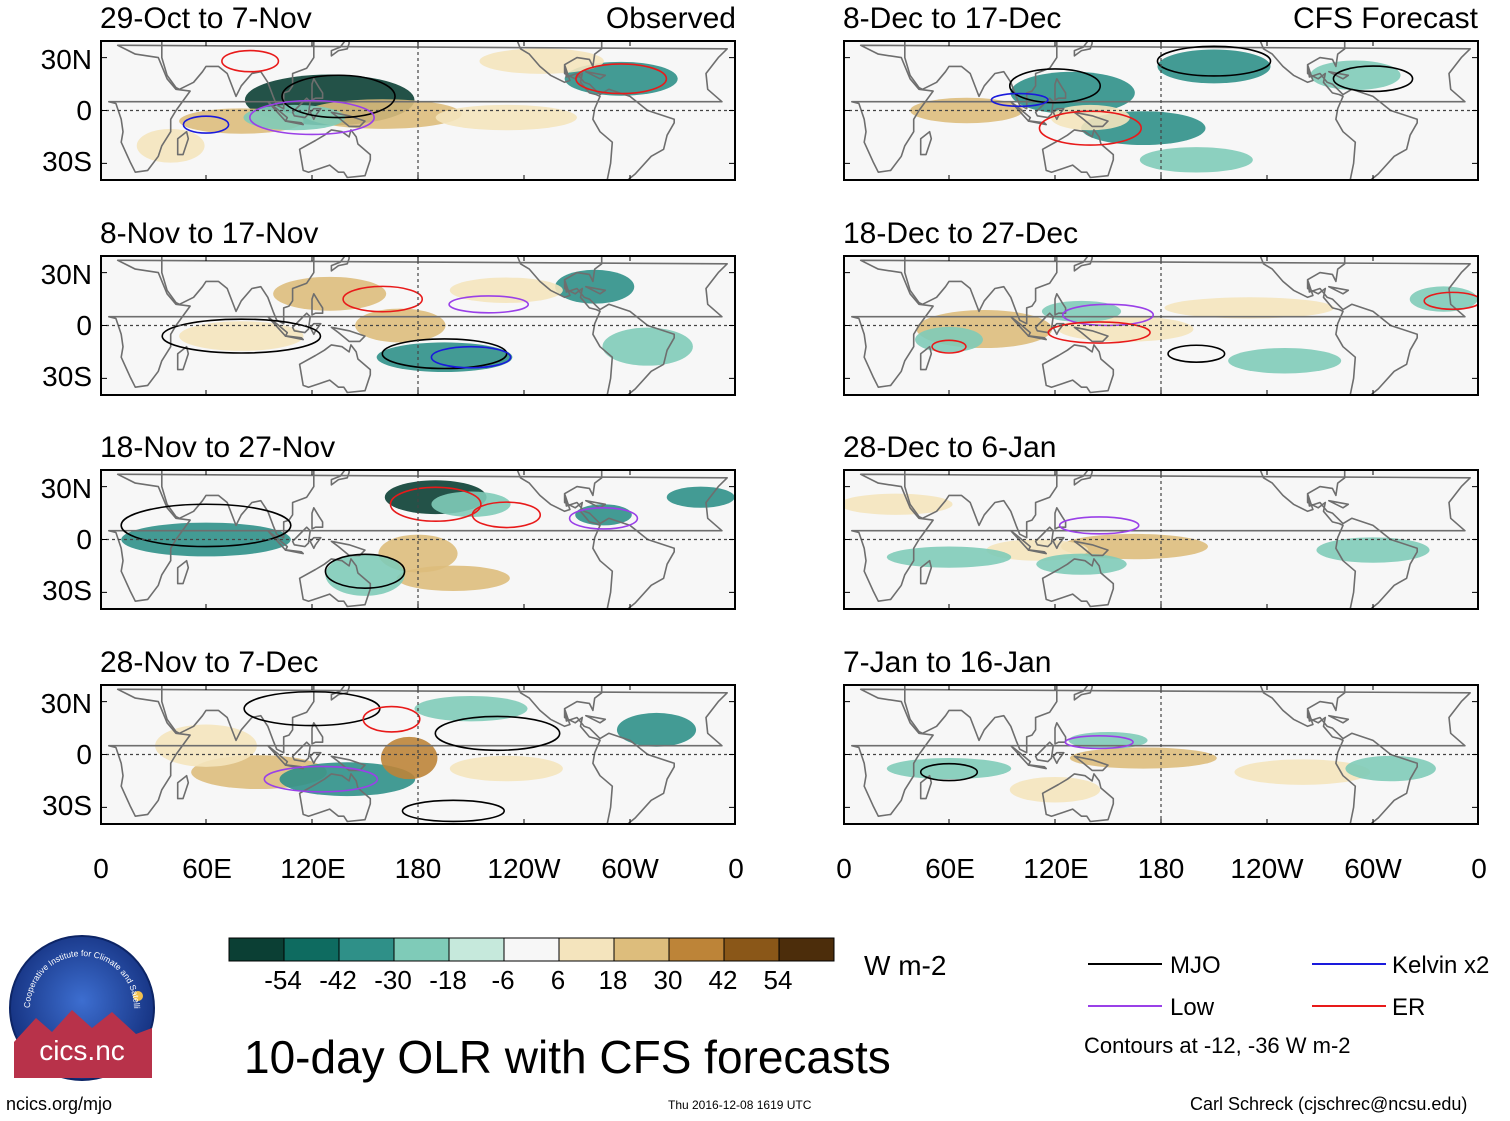  I want to click on legend-swatches-right, so click(1349, 985).